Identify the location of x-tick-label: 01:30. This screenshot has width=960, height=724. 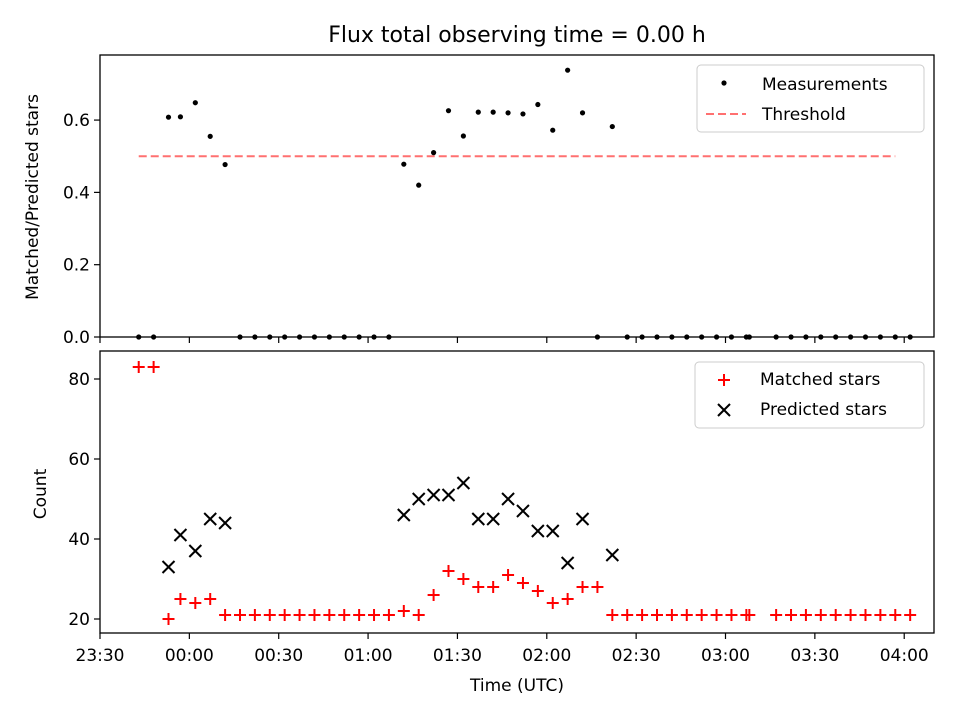
(457, 656).